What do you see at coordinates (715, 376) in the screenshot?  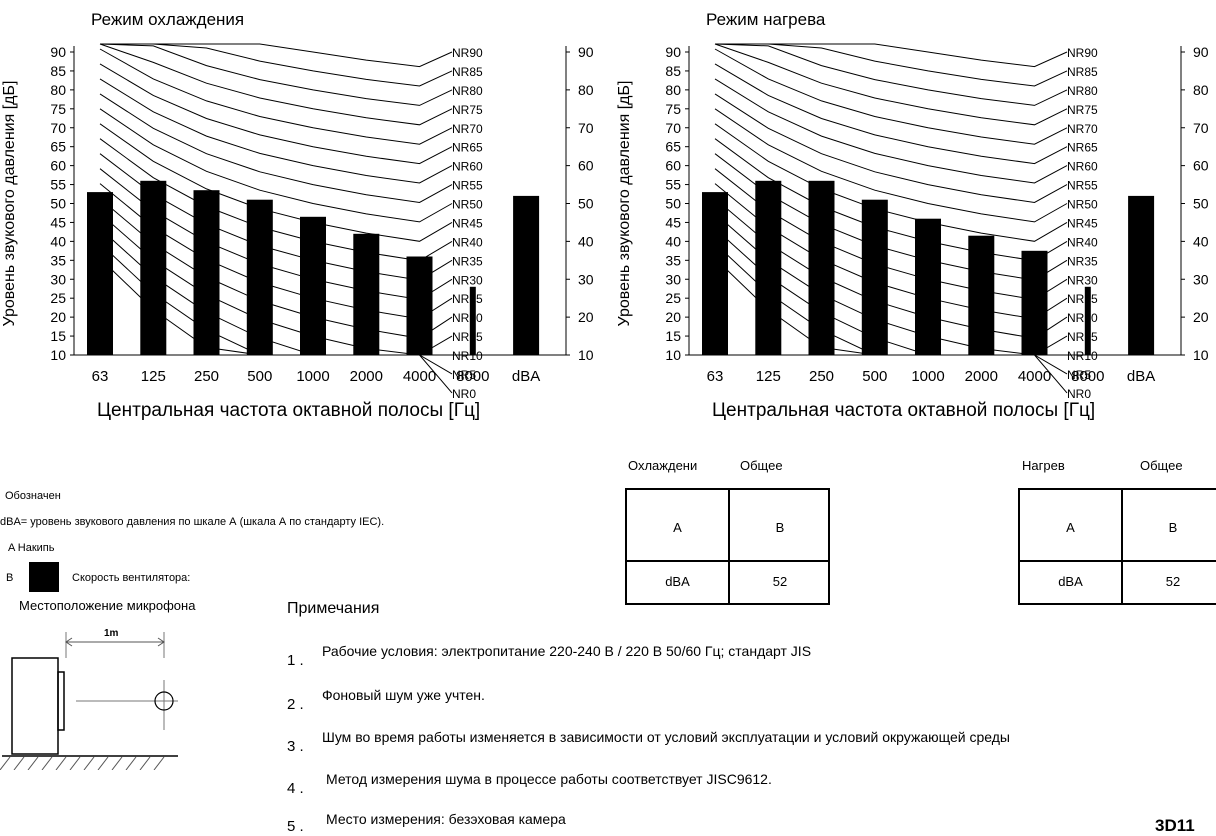 I see `x-tick-label: 63` at bounding box center [715, 376].